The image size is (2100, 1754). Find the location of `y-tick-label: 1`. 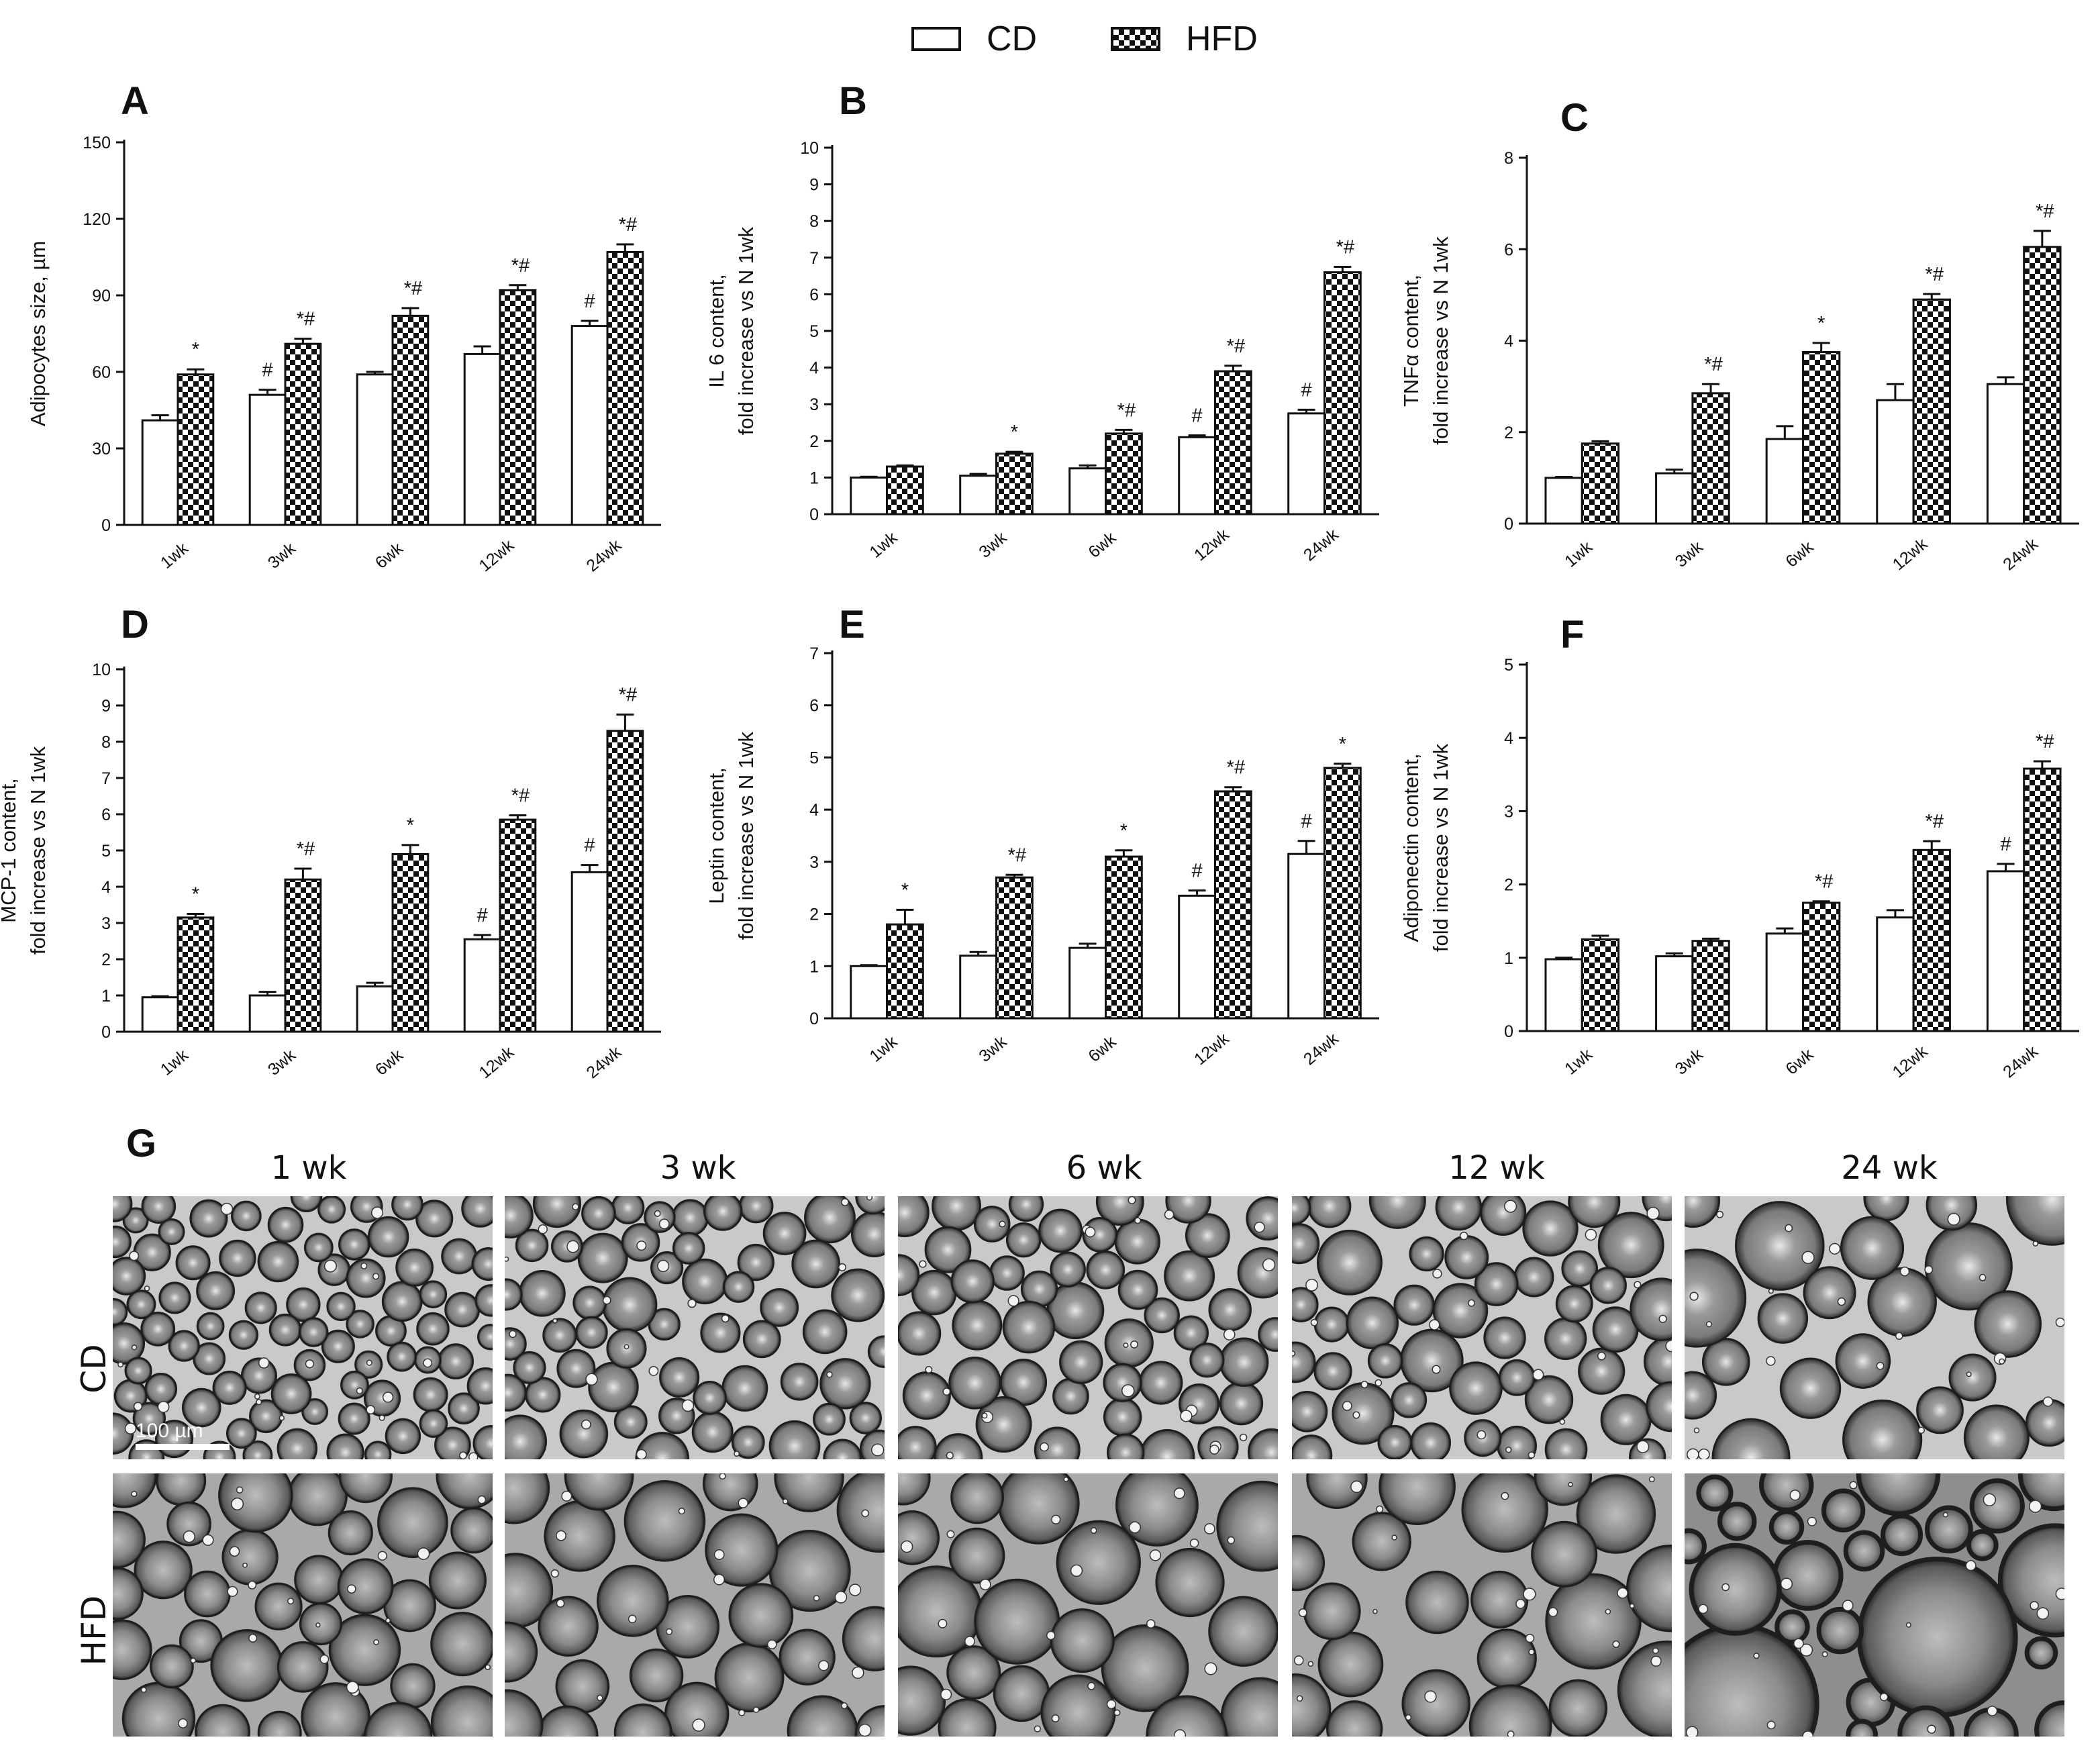

y-tick-label: 1 is located at coordinates (106, 996).